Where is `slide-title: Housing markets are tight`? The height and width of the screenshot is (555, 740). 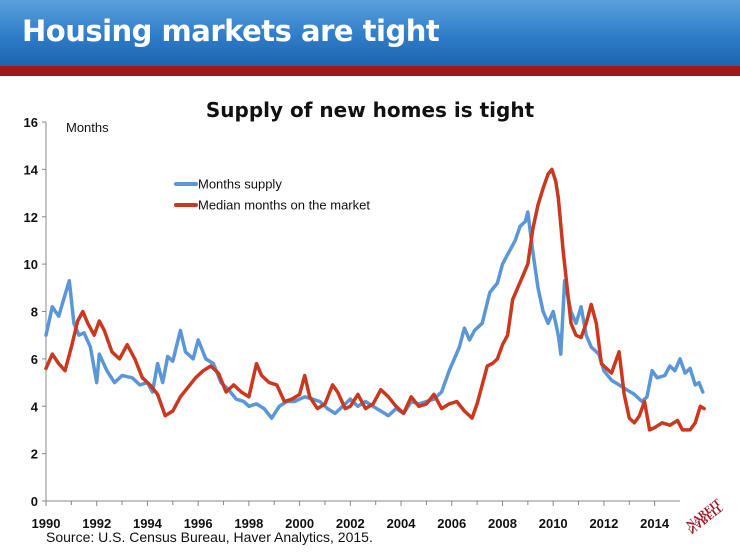
slide-title: Housing markets are tight is located at coordinates (231, 31).